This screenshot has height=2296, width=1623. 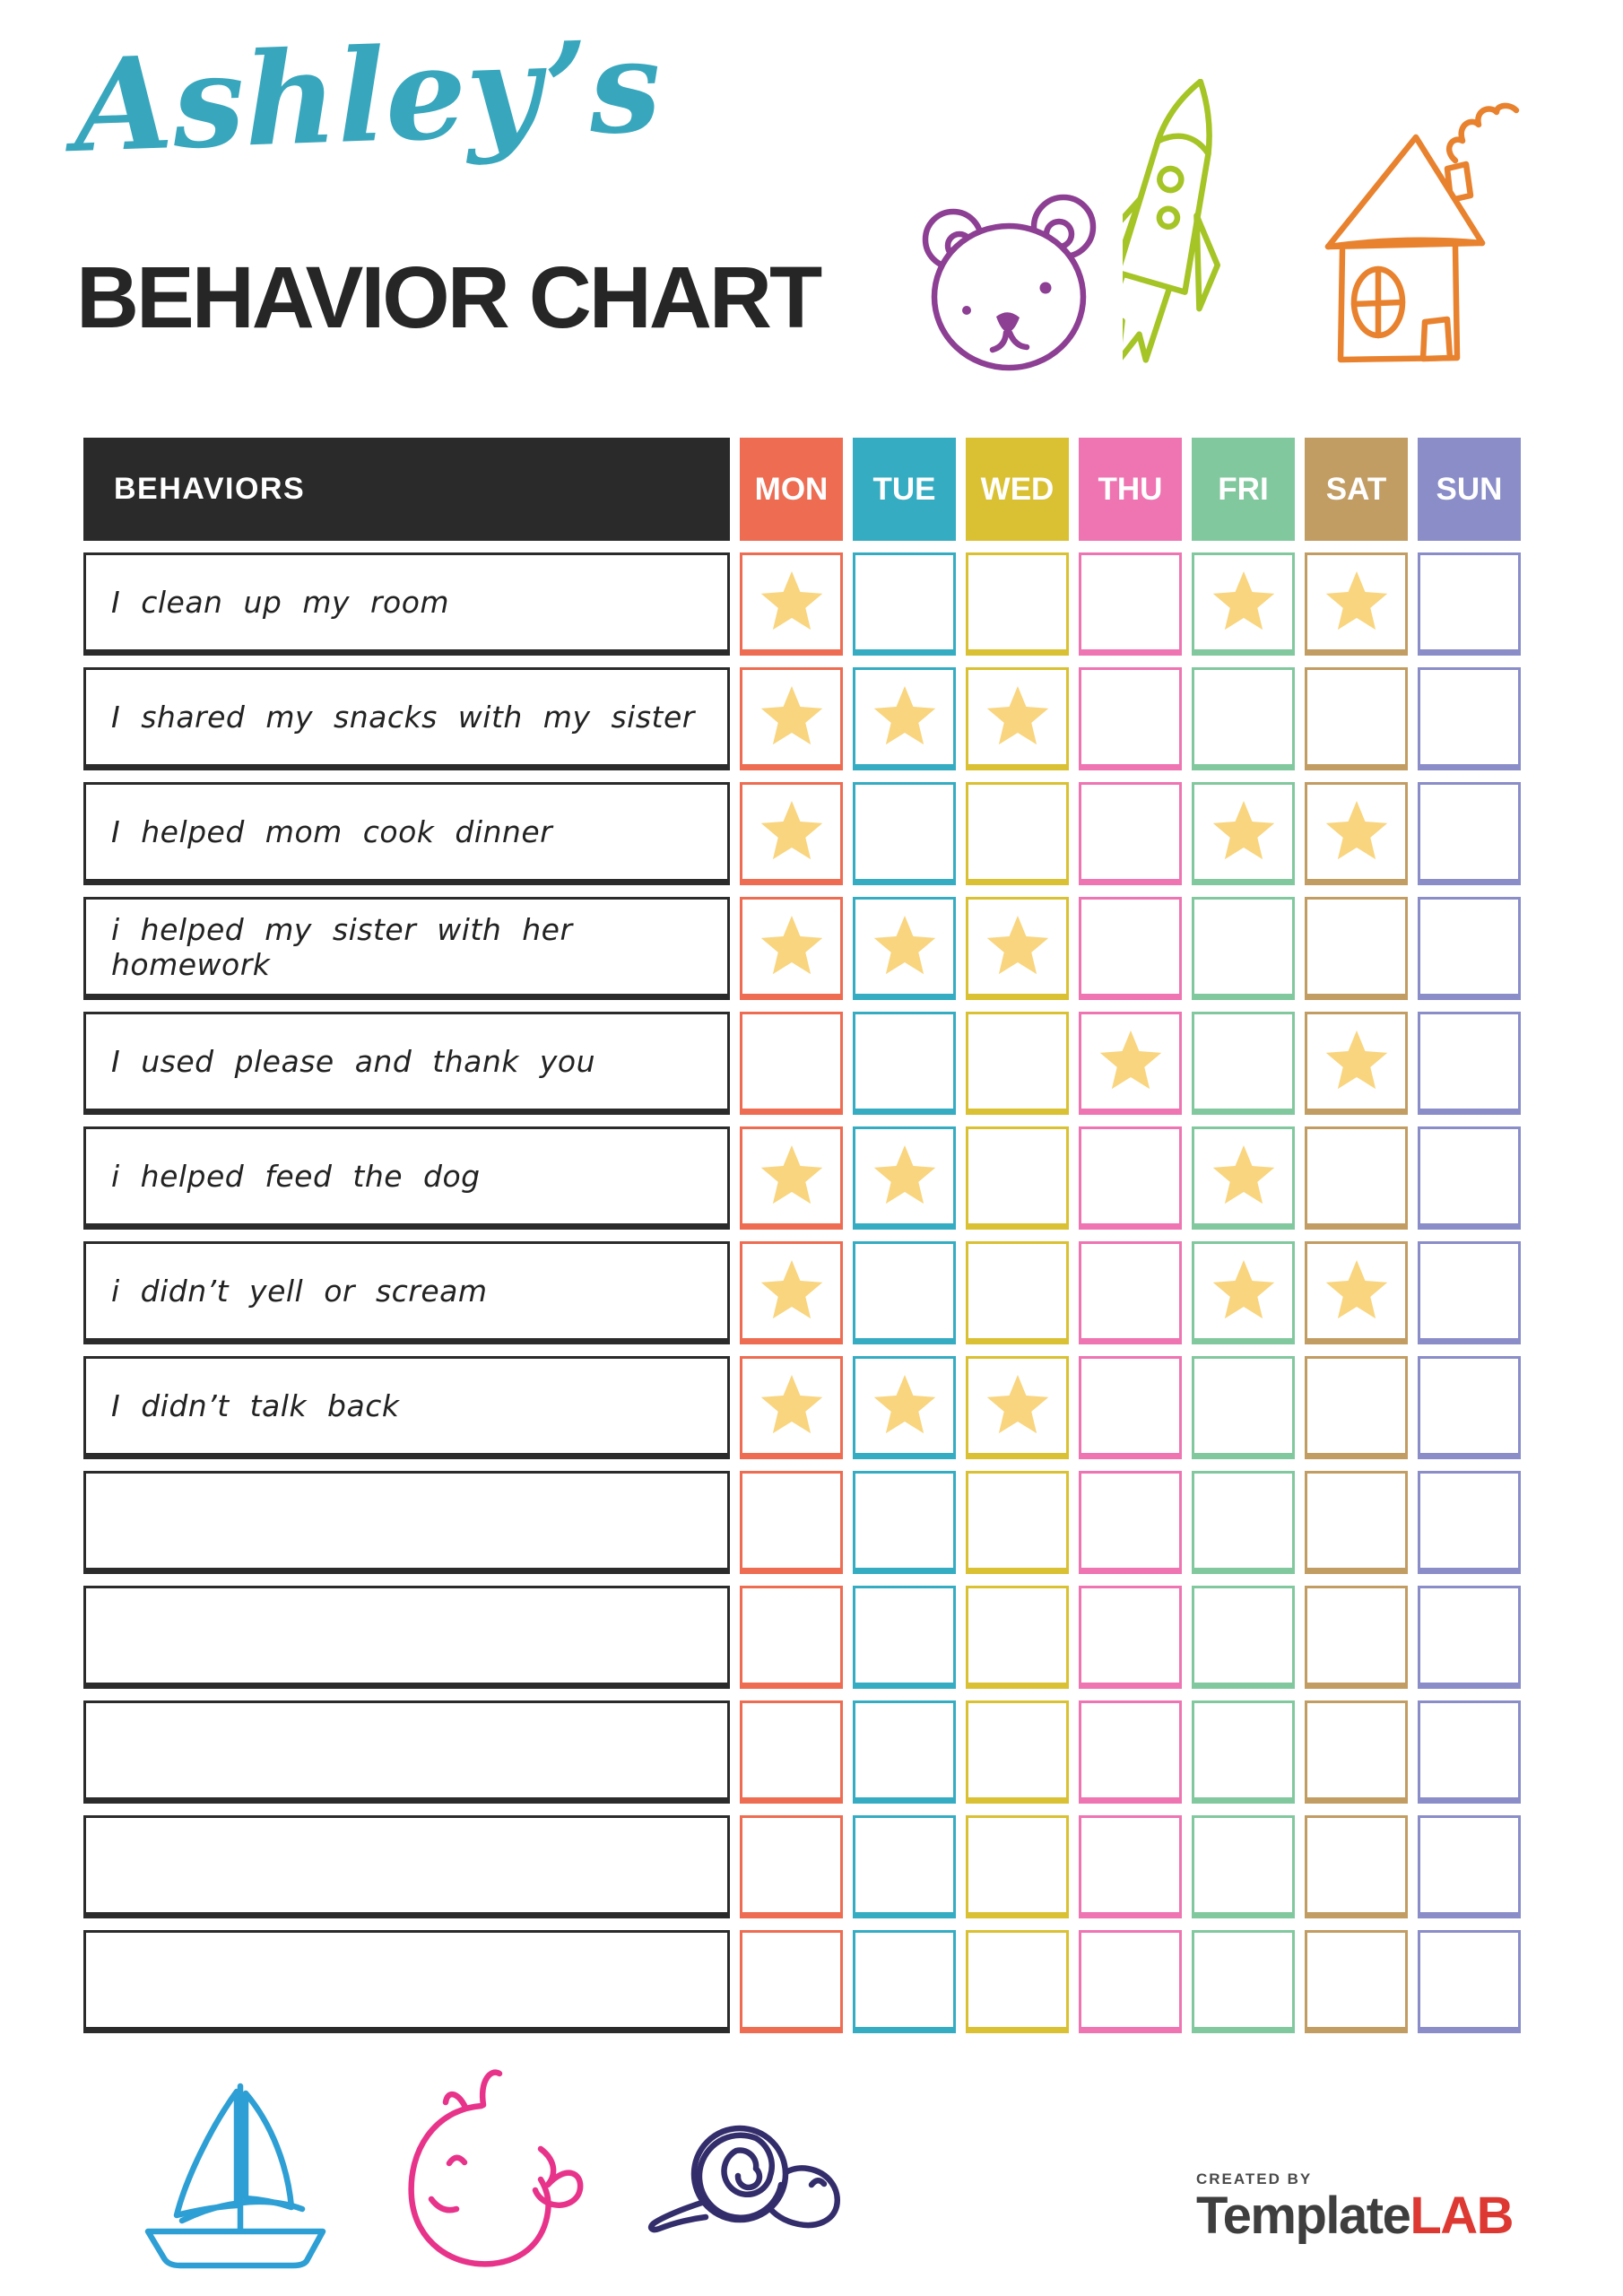 I want to click on day-cell-8-sun, so click(x=1469, y=1407).